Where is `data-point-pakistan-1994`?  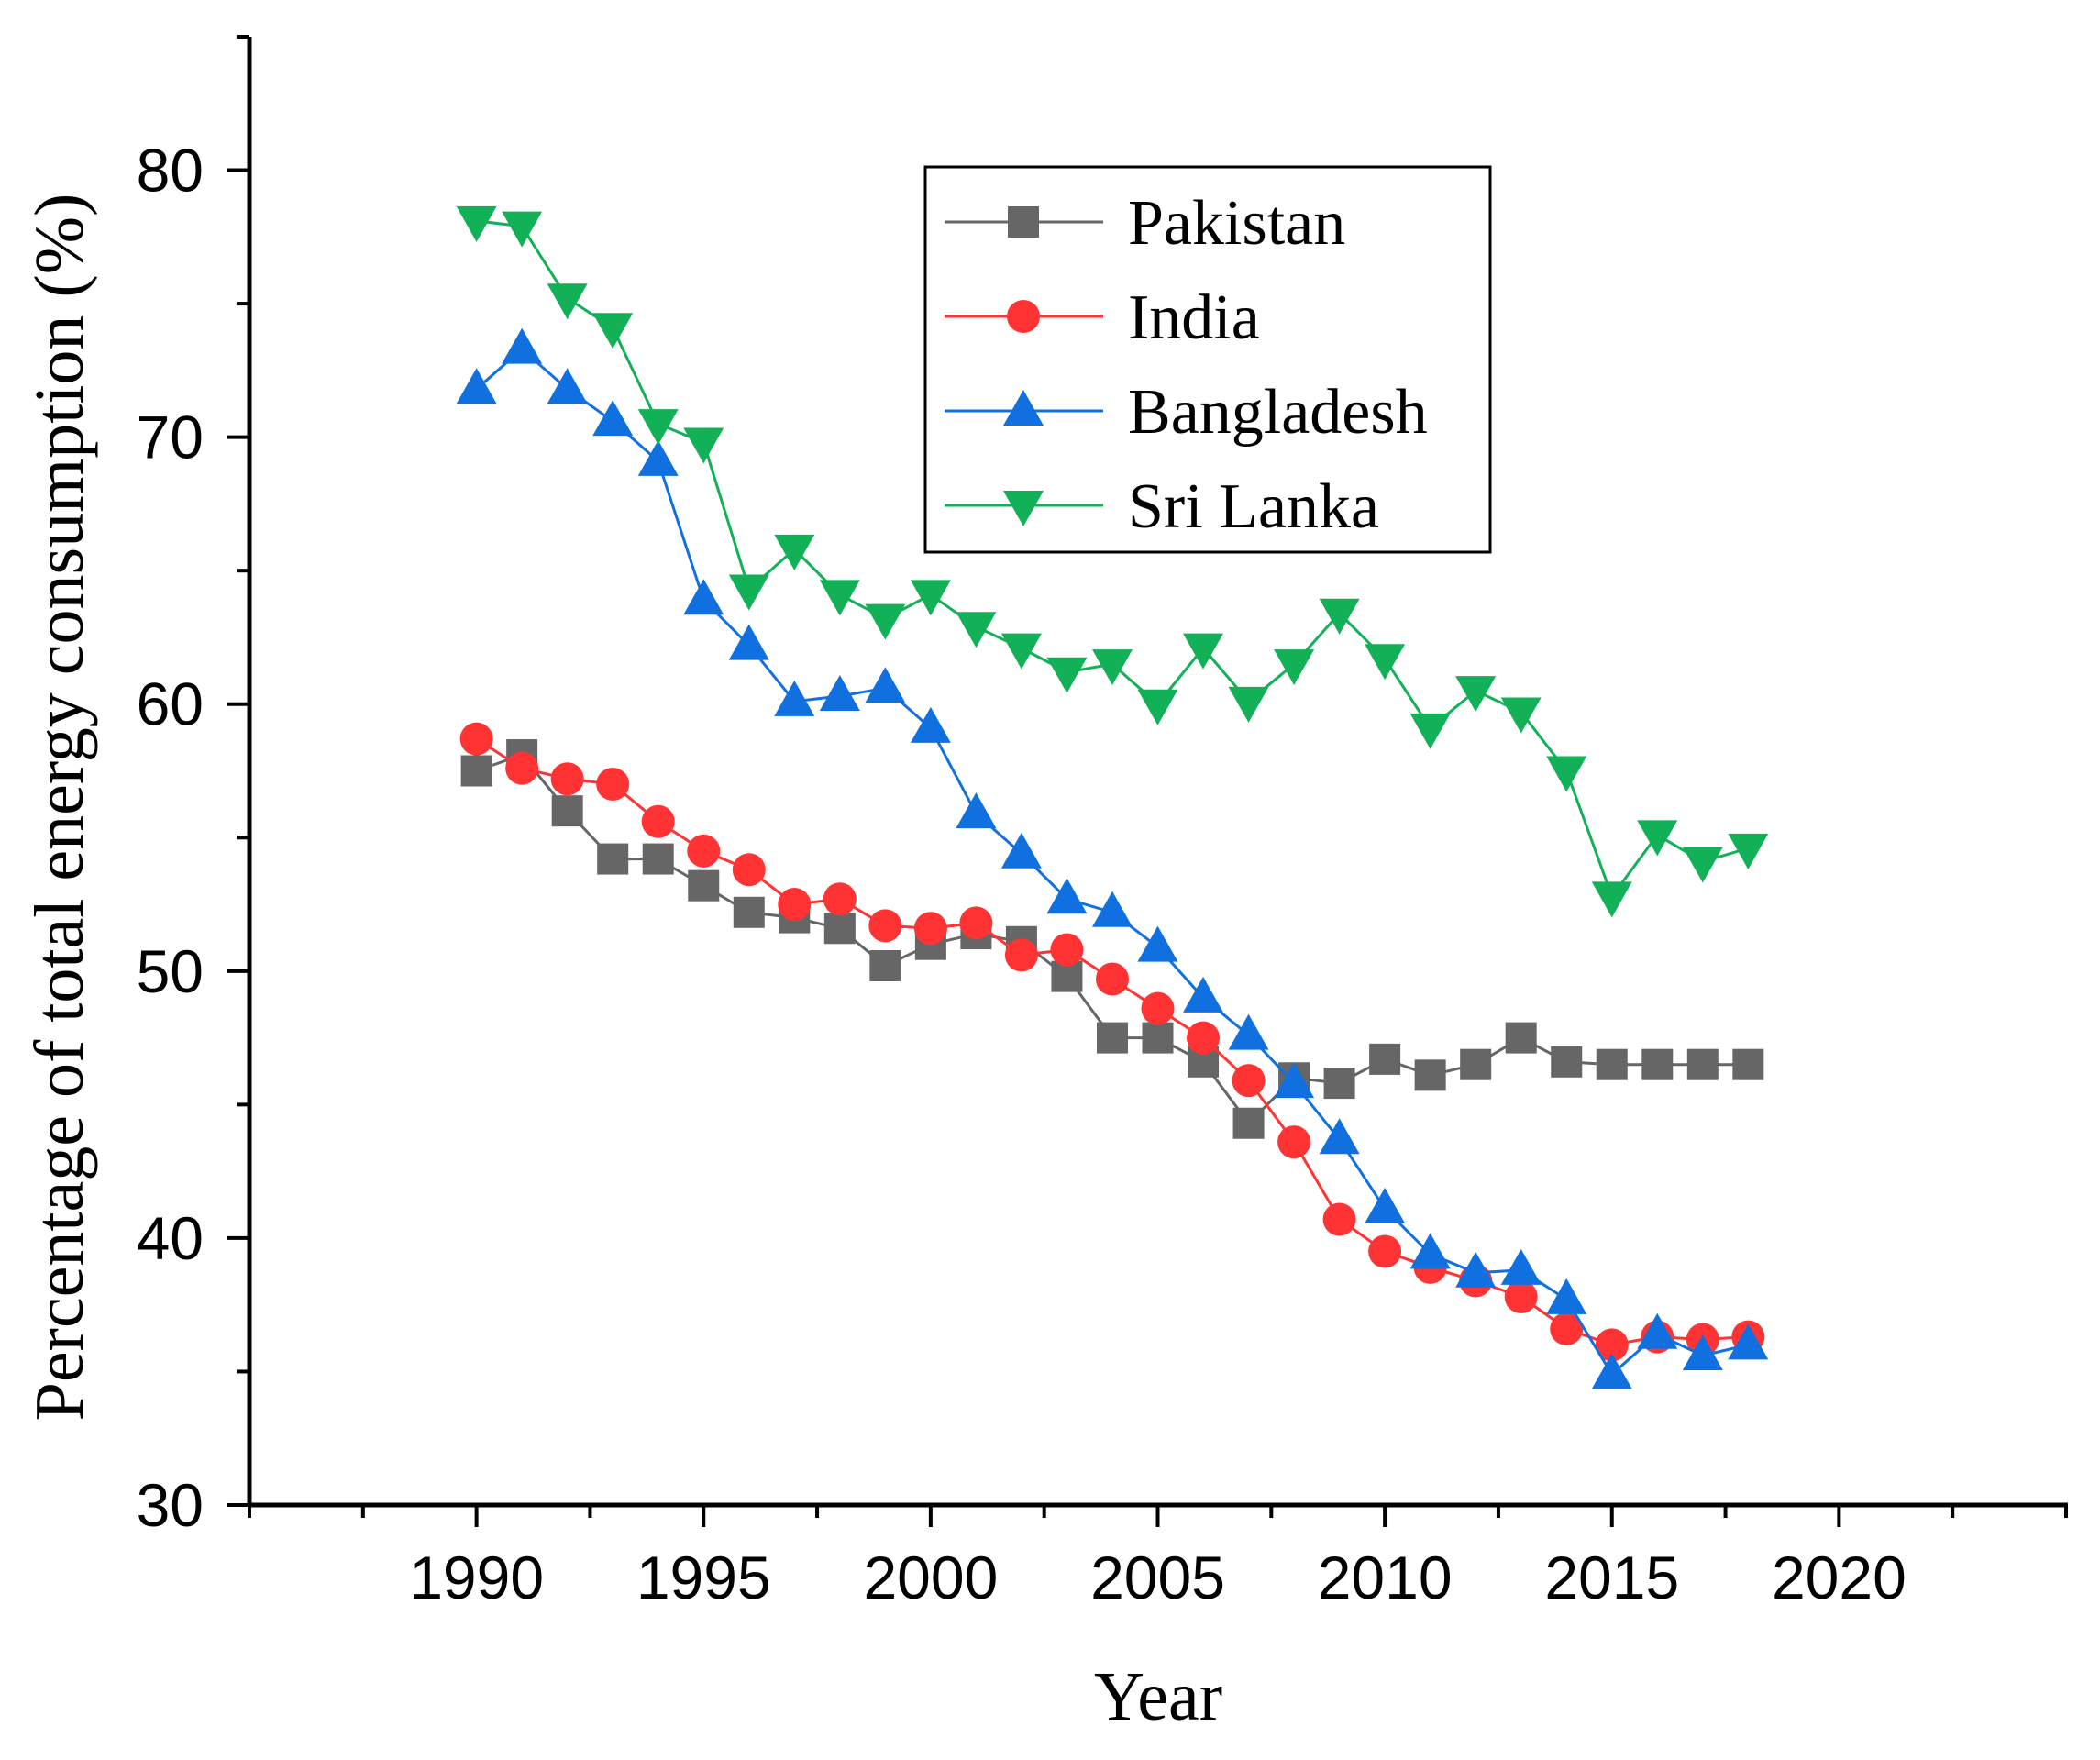
data-point-pakistan-1994 is located at coordinates (658, 859).